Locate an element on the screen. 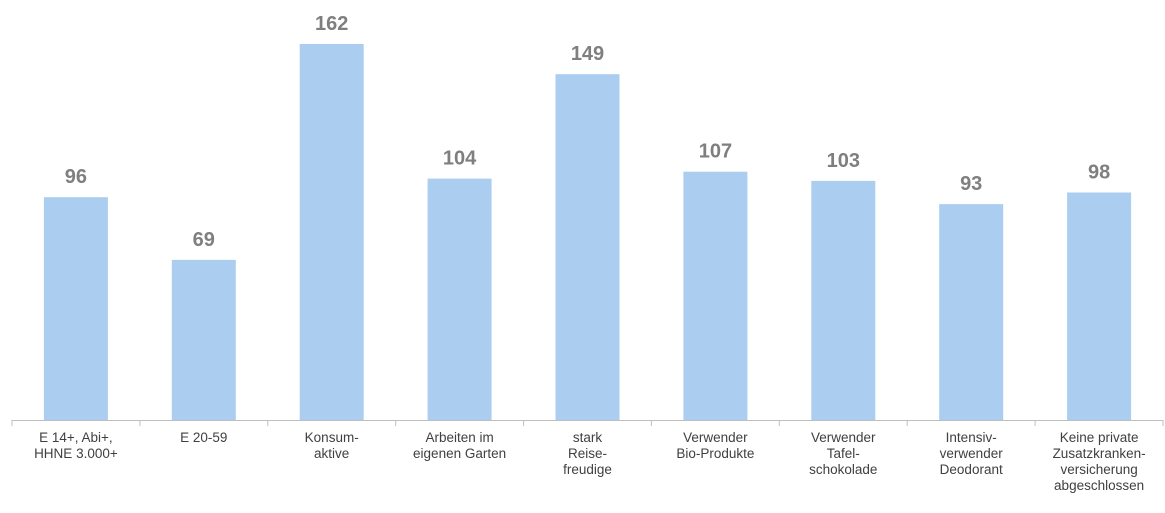 Image resolution: width=1165 pixels, height=513 pixels. category-label-line: freudige is located at coordinates (587, 469).